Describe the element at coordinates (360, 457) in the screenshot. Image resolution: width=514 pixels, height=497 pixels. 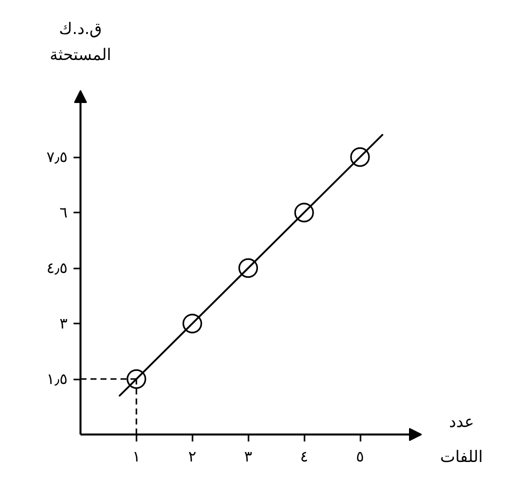
I see `x-tick-label: ٥` at that location.